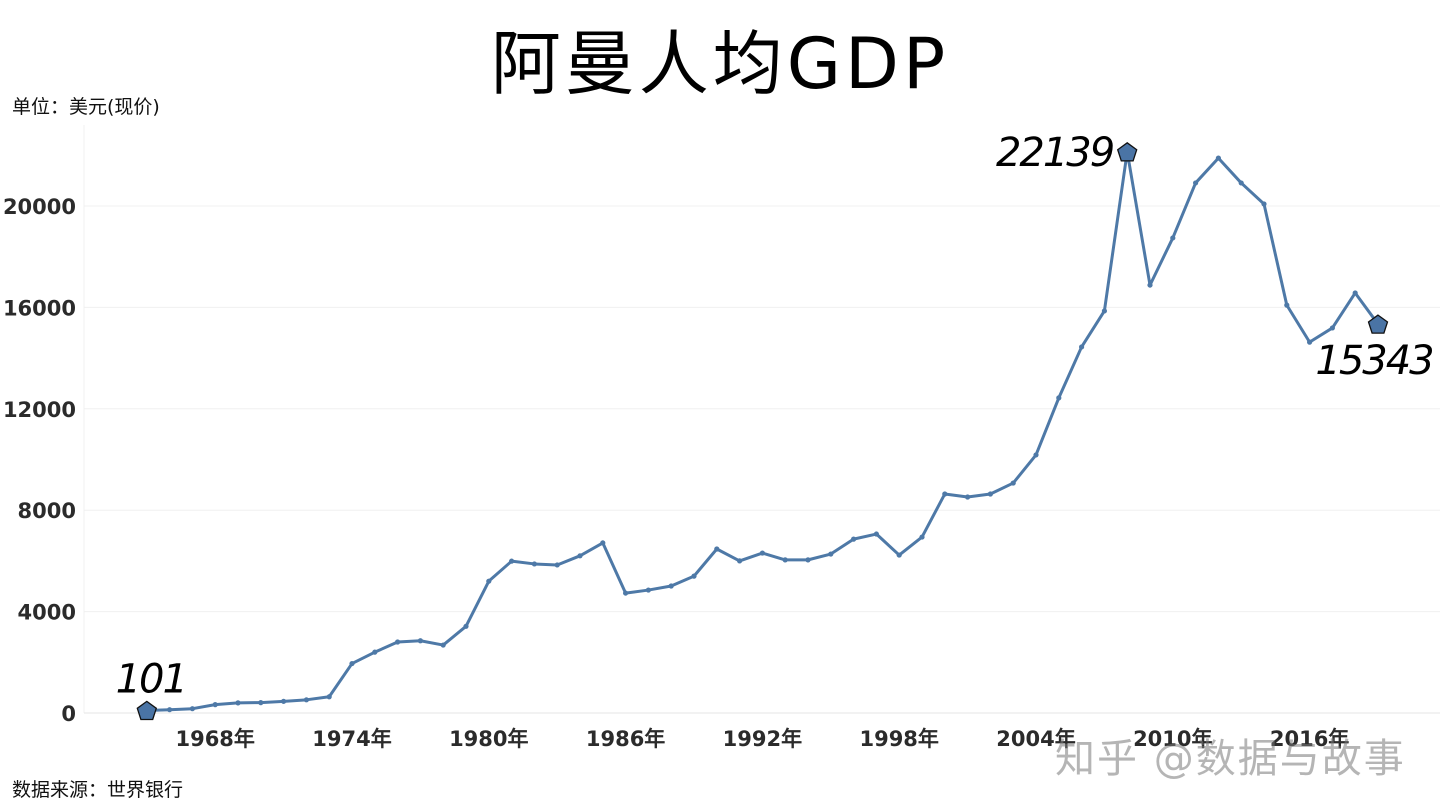 The image size is (1440, 810). What do you see at coordinates (68, 714) in the screenshot?
I see `y-tick-label: 0` at bounding box center [68, 714].